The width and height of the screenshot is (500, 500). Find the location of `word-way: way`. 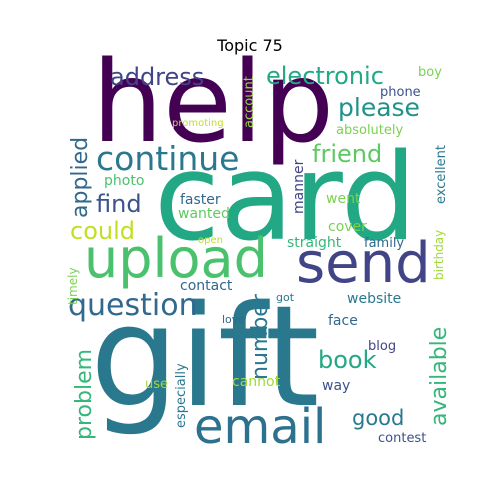

word-way: way is located at coordinates (336, 386).